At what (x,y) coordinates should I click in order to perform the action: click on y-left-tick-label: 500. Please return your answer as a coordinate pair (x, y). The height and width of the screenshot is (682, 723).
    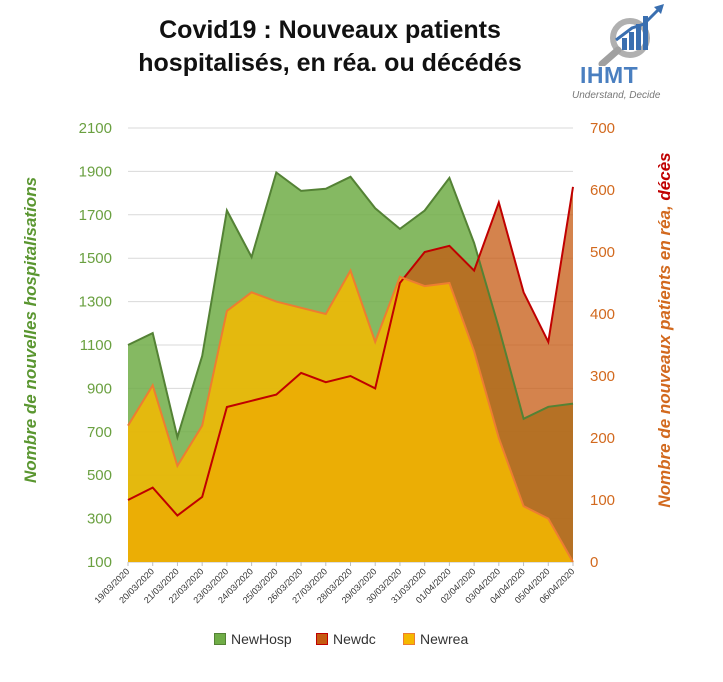
    Looking at the image, I should click on (99, 475).